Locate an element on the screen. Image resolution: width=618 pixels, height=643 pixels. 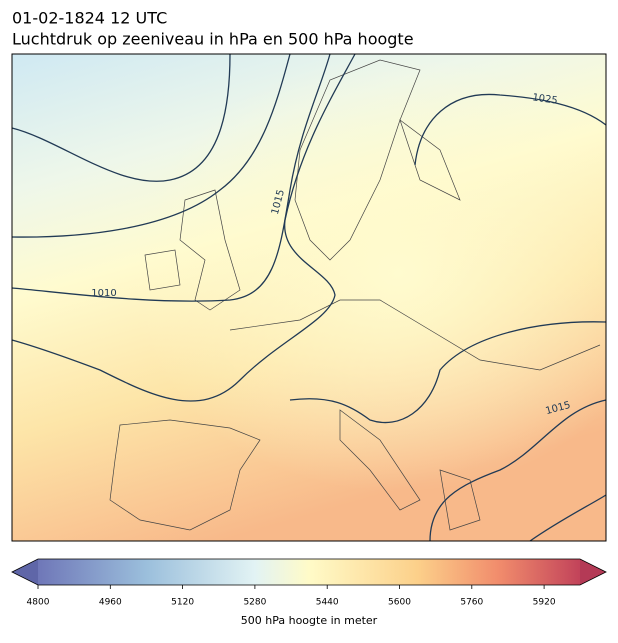
contour-label: 1010 is located at coordinates (103, 293).